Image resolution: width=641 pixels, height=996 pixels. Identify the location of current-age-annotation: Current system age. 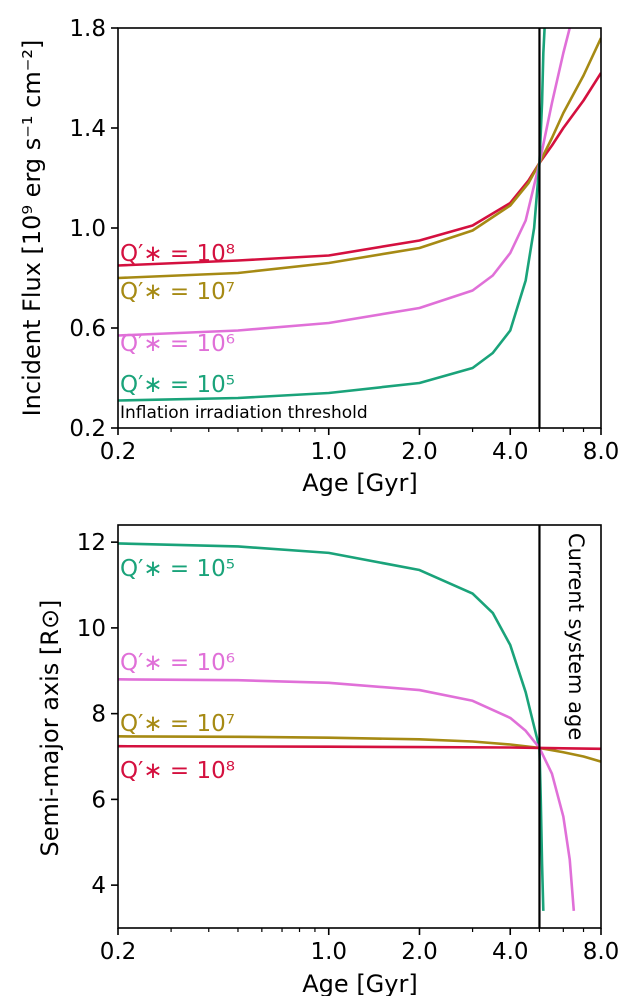
(576, 636).